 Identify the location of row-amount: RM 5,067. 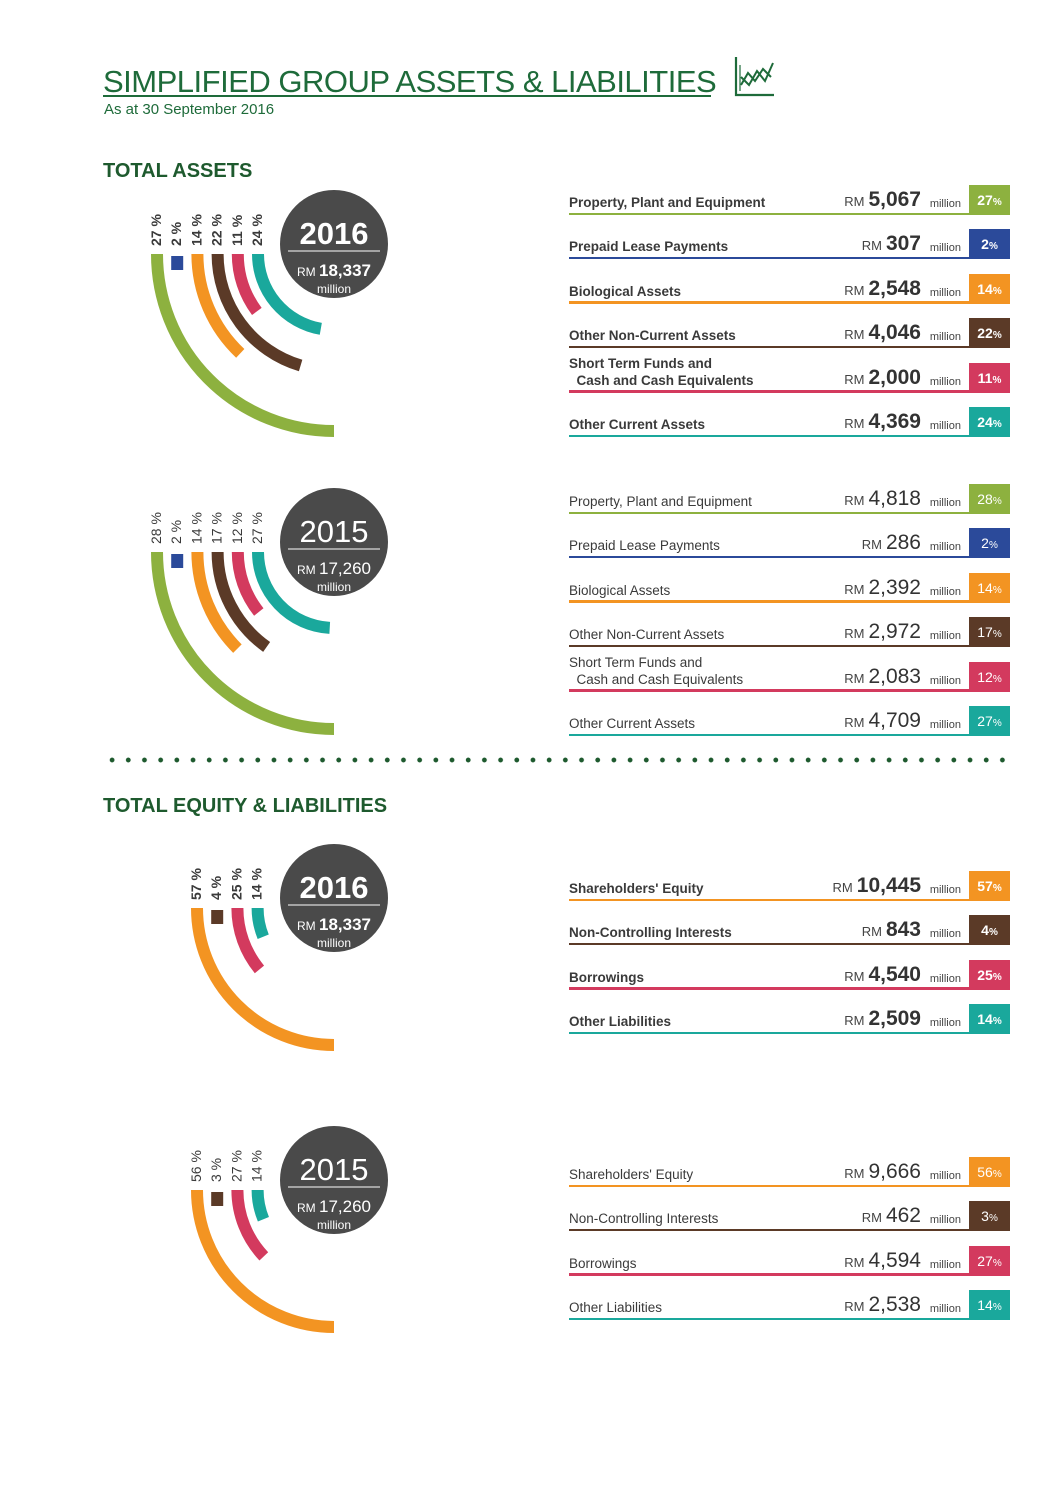
(882, 199).